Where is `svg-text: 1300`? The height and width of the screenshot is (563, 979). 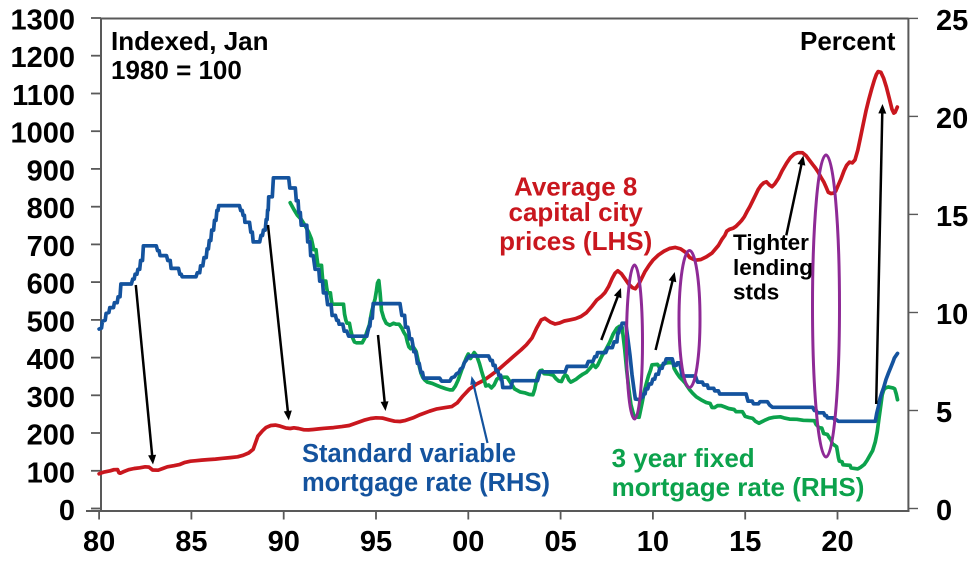
svg-text: 1300 is located at coordinates (42, 21).